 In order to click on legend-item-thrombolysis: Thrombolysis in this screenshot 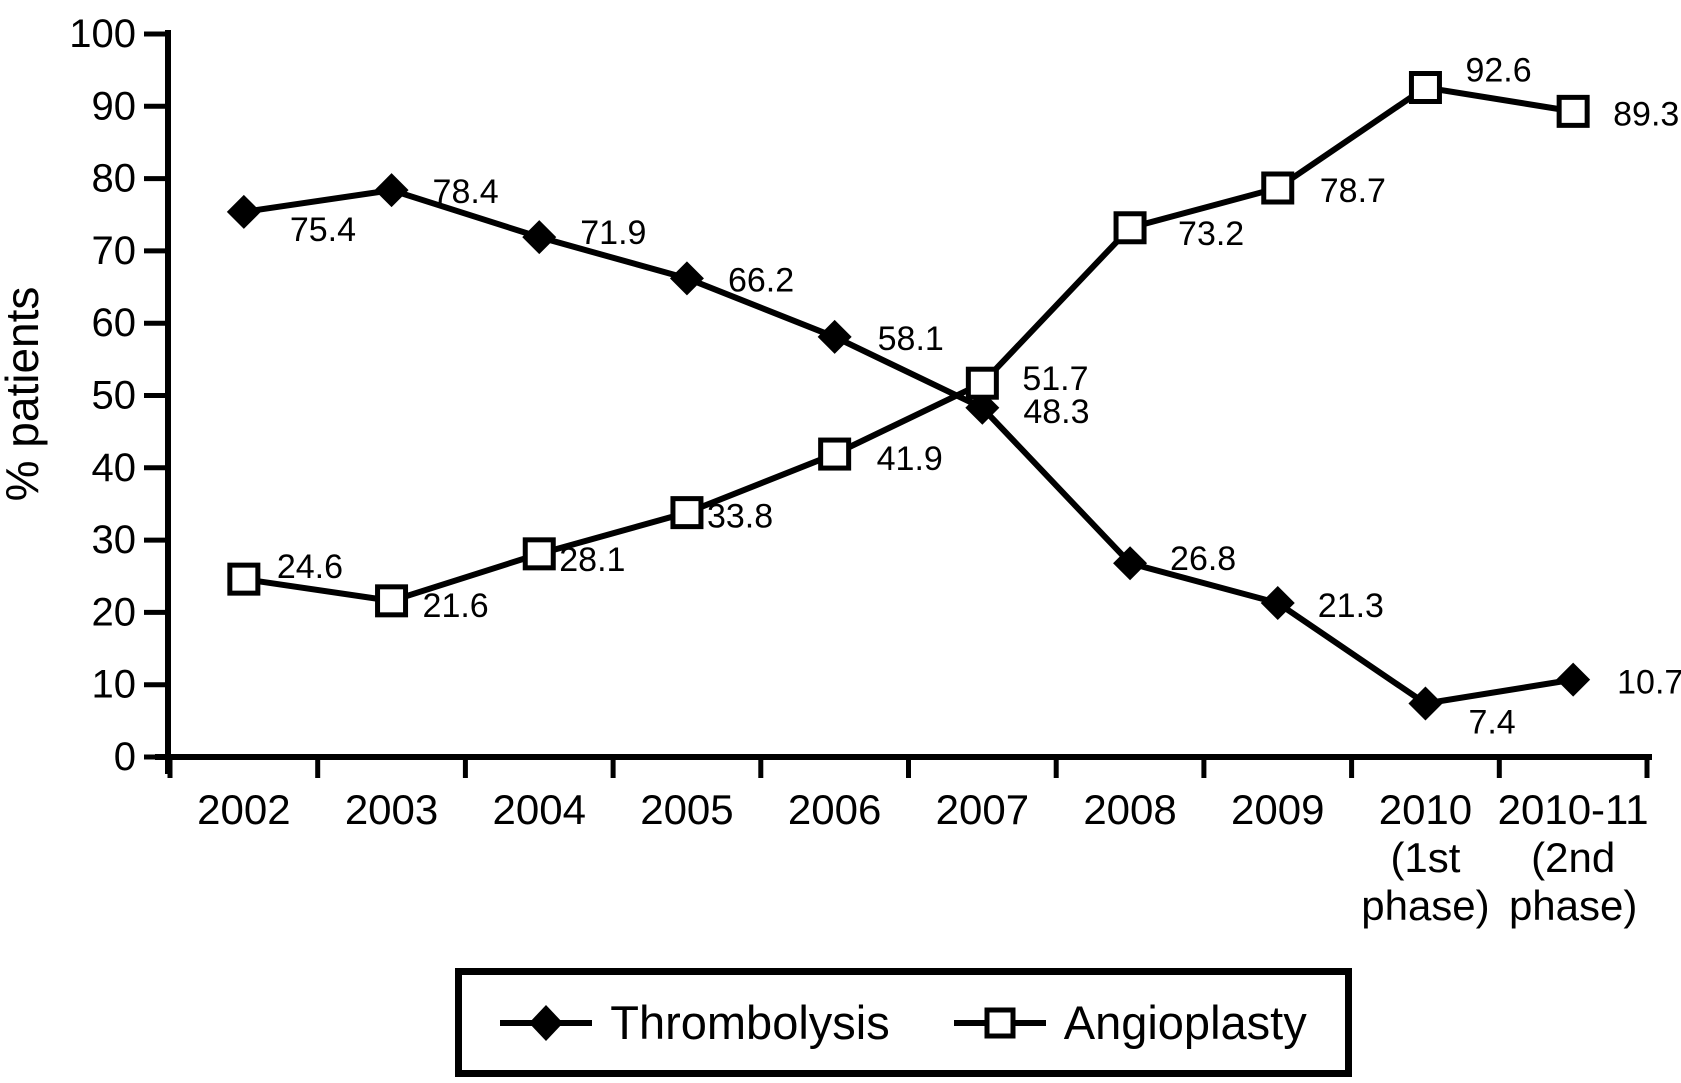, I will do `click(695, 1022)`.